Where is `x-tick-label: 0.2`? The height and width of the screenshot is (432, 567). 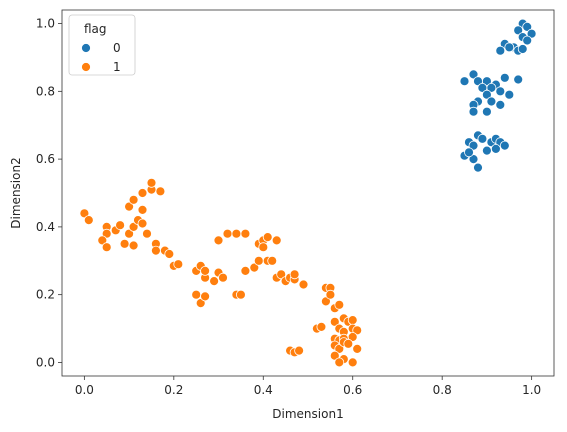
x-tick-label: 0.2 is located at coordinates (173, 390).